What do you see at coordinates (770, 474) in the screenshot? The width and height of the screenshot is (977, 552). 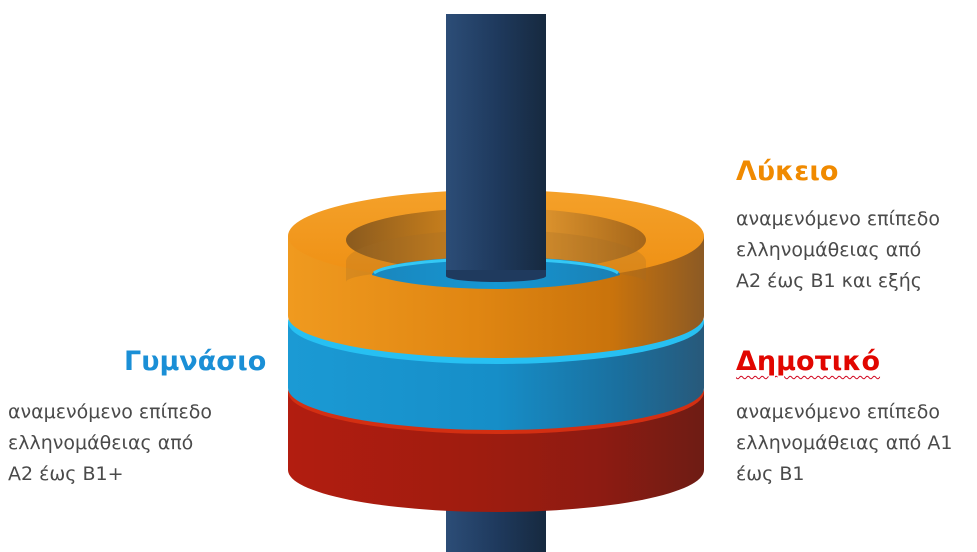 I see `dimotiko-desc-line: έως Β1` at bounding box center [770, 474].